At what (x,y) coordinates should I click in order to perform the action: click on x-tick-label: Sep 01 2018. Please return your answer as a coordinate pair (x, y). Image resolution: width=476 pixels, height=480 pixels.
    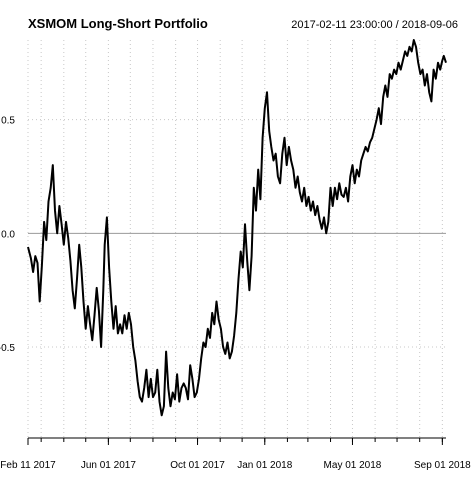
    Looking at the image, I should click on (442, 465).